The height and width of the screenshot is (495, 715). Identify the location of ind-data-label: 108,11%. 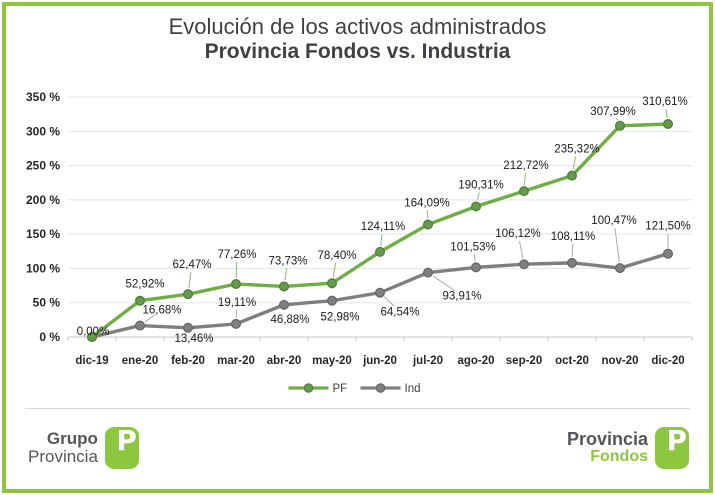
(573, 237).